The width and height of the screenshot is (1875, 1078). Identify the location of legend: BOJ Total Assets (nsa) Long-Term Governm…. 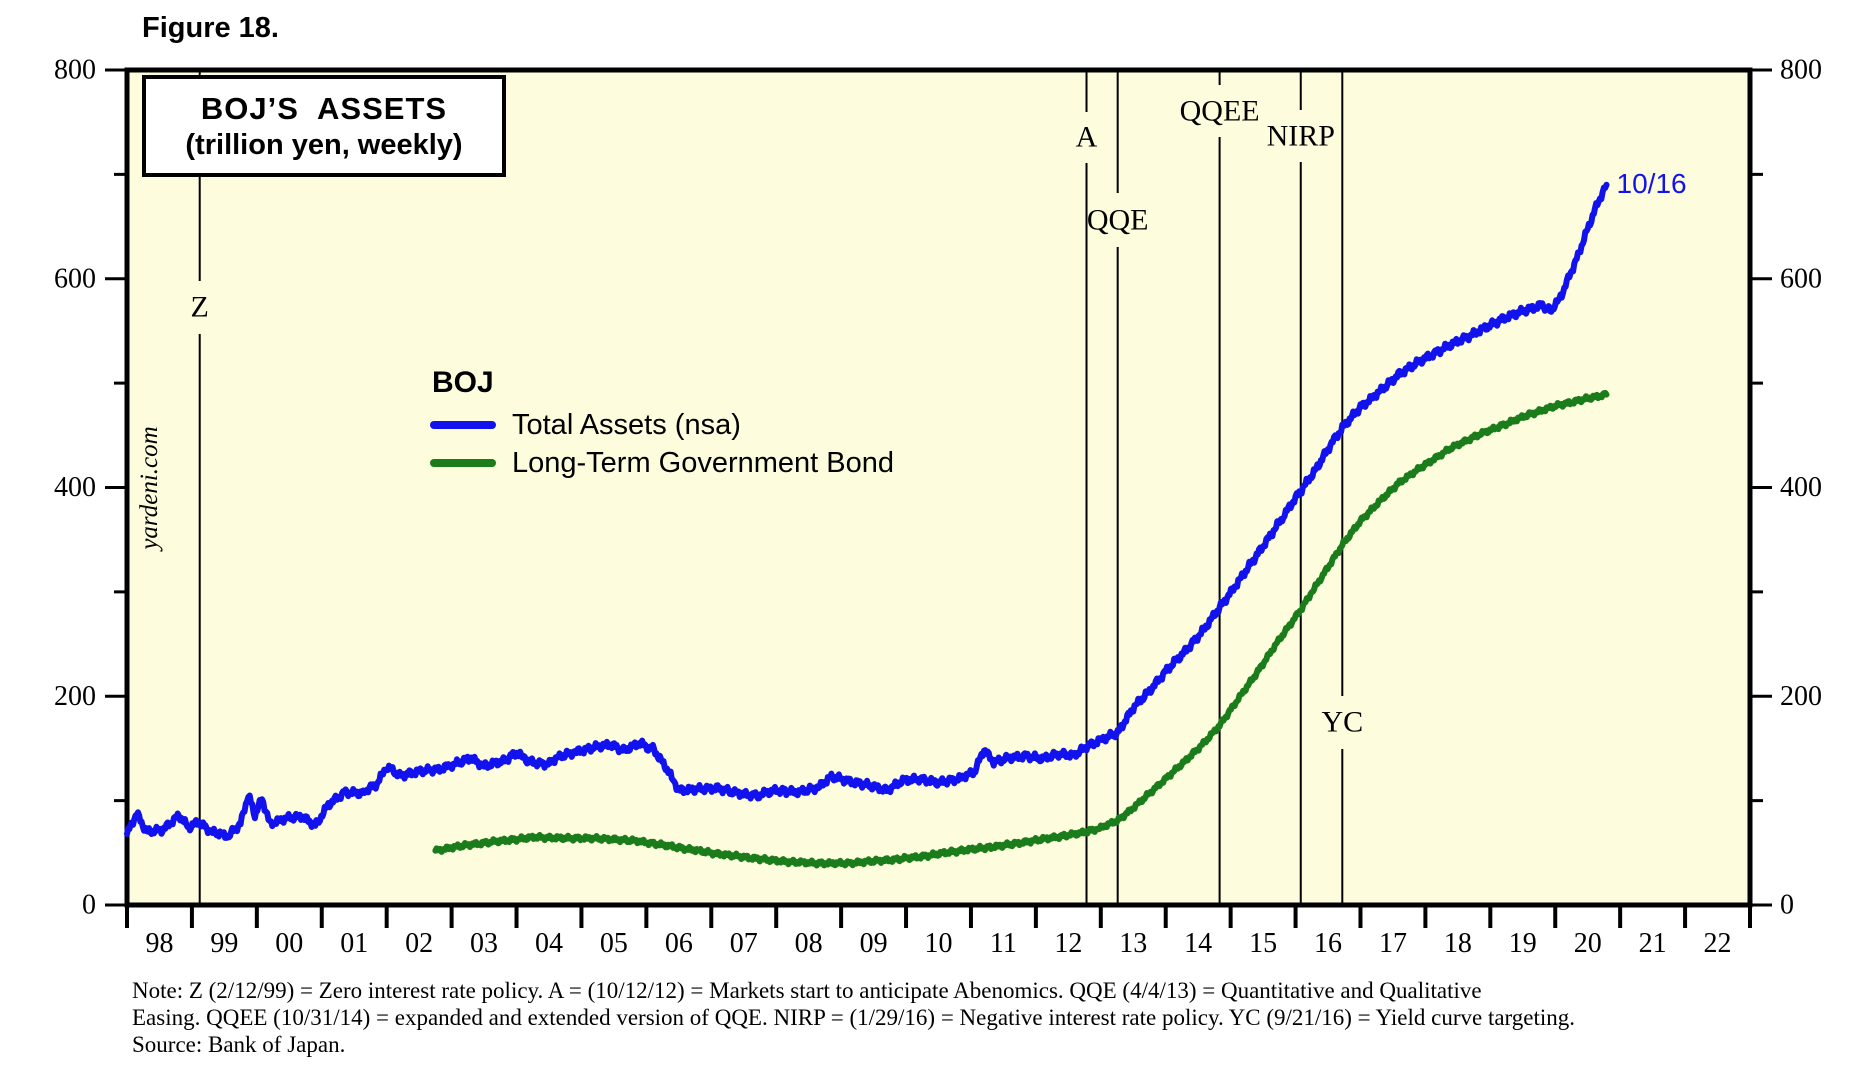
(662, 424).